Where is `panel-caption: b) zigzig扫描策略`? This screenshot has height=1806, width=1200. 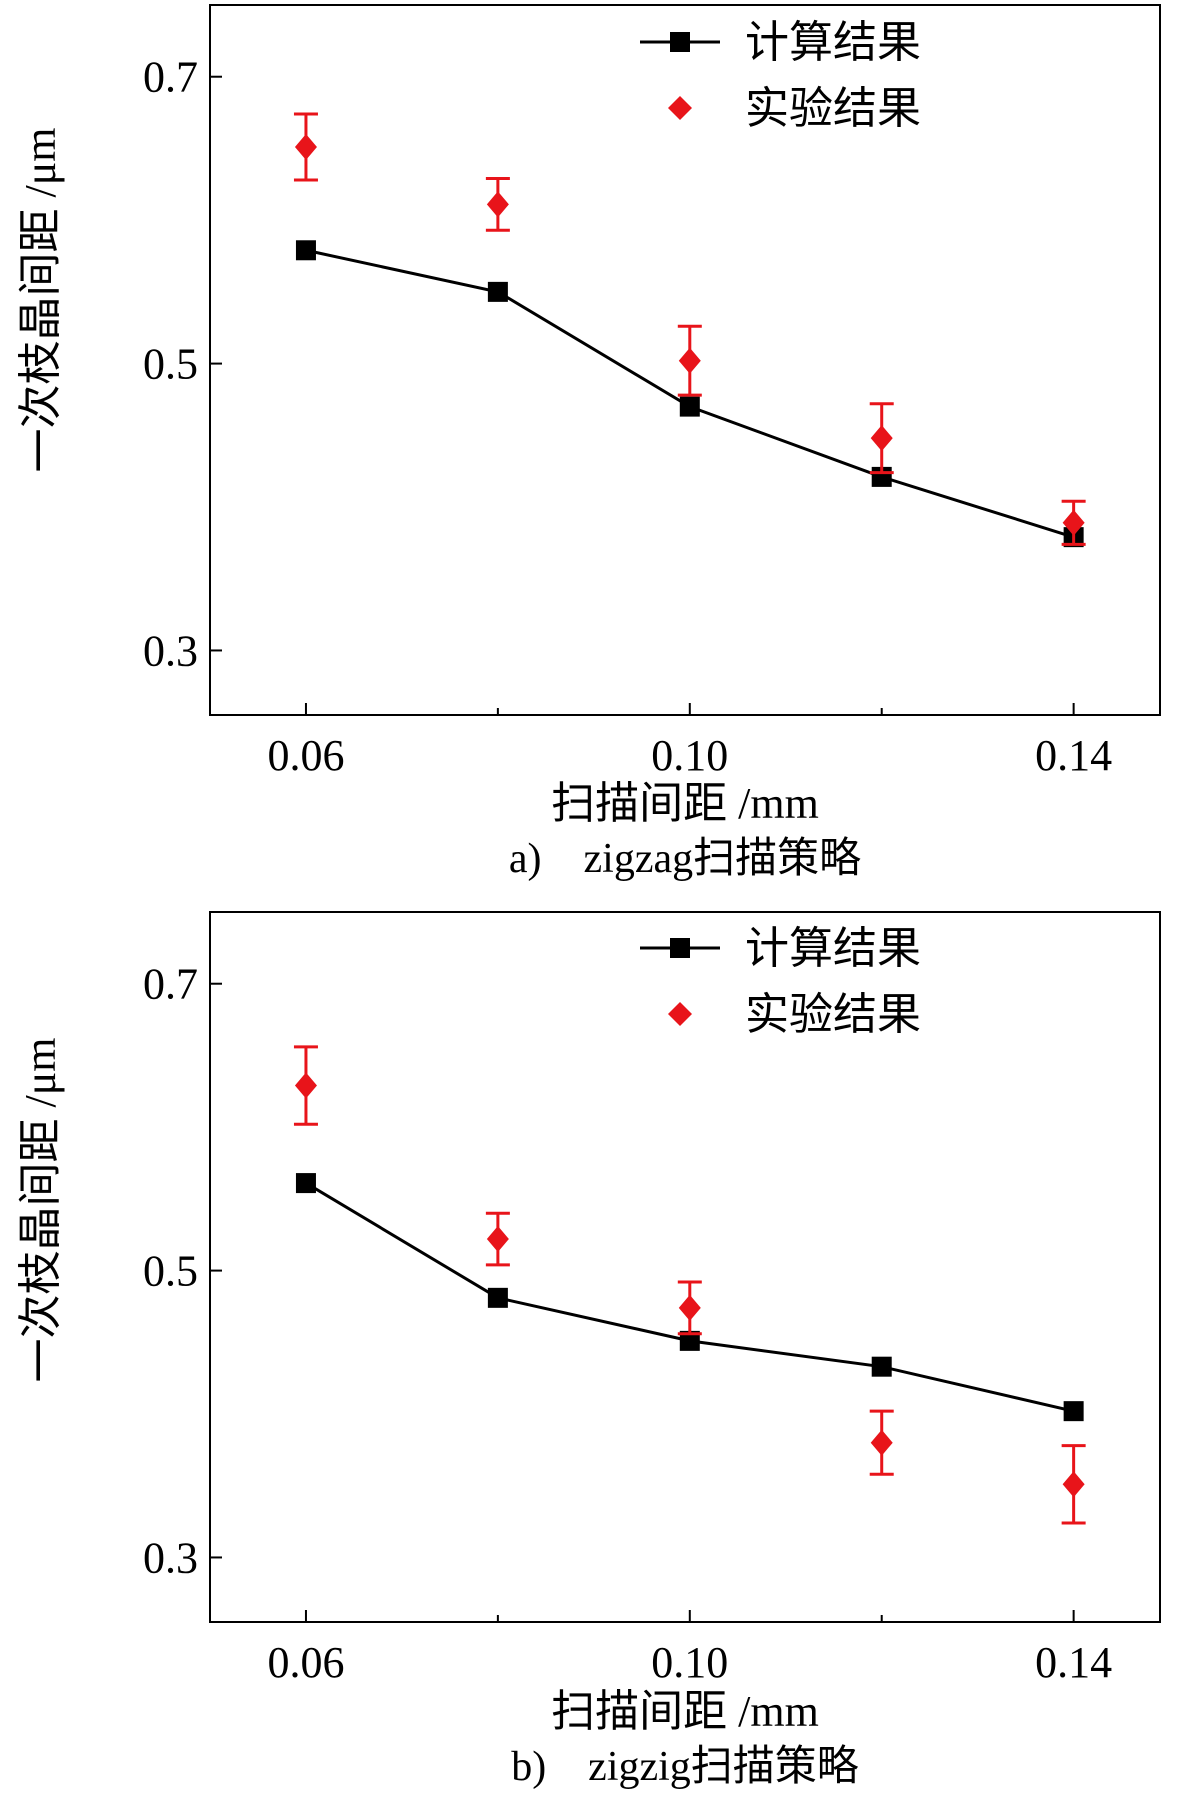
panel-caption: b) zigzig扫描策略 is located at coordinates (685, 1767).